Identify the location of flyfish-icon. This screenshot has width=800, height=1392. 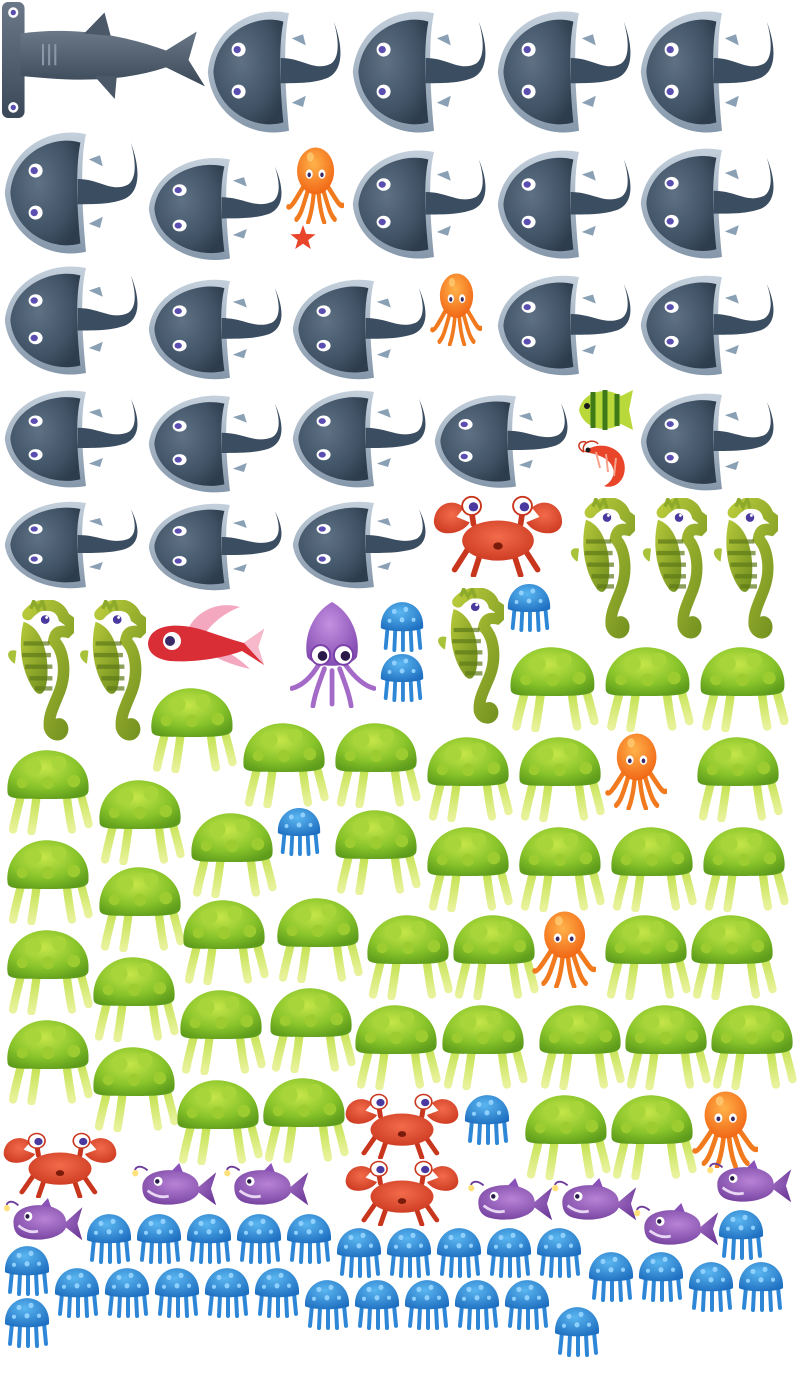
(206, 637).